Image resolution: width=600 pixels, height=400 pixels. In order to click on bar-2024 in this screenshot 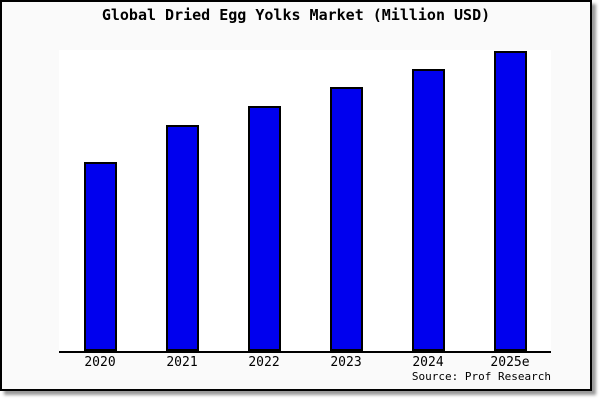, I will do `click(428, 210)`.